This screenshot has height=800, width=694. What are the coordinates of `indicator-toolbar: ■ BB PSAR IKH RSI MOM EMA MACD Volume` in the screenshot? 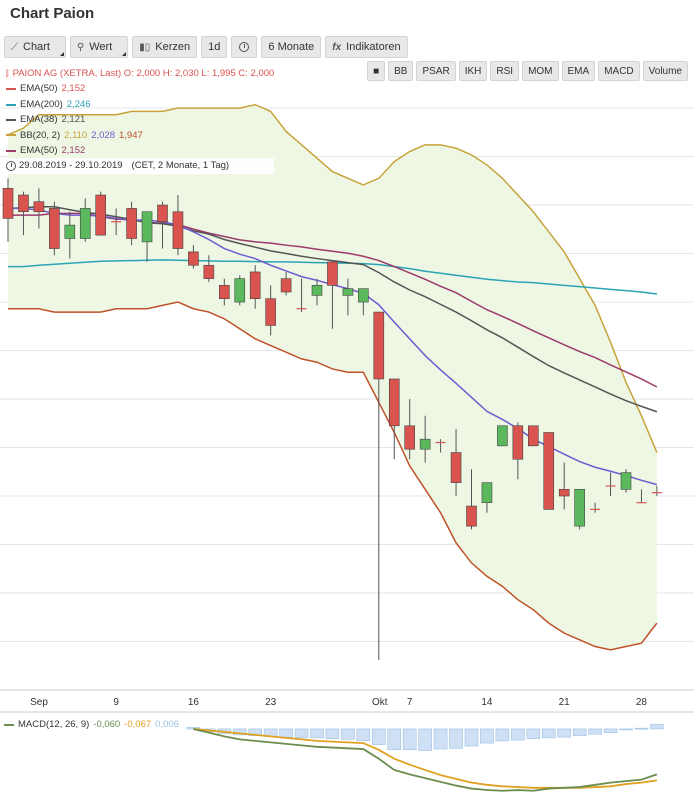 It's located at (527, 71).